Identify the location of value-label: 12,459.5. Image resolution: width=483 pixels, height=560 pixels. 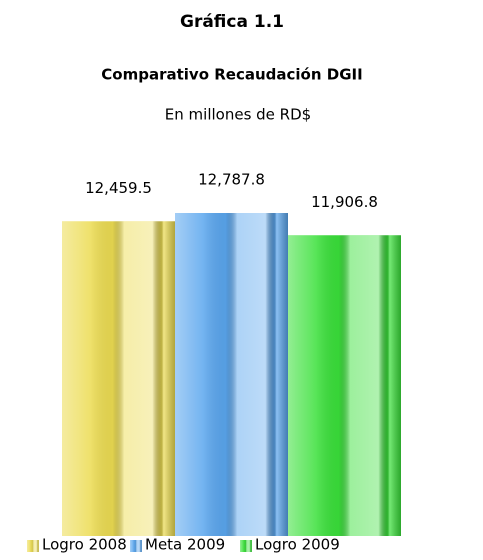
(118, 188).